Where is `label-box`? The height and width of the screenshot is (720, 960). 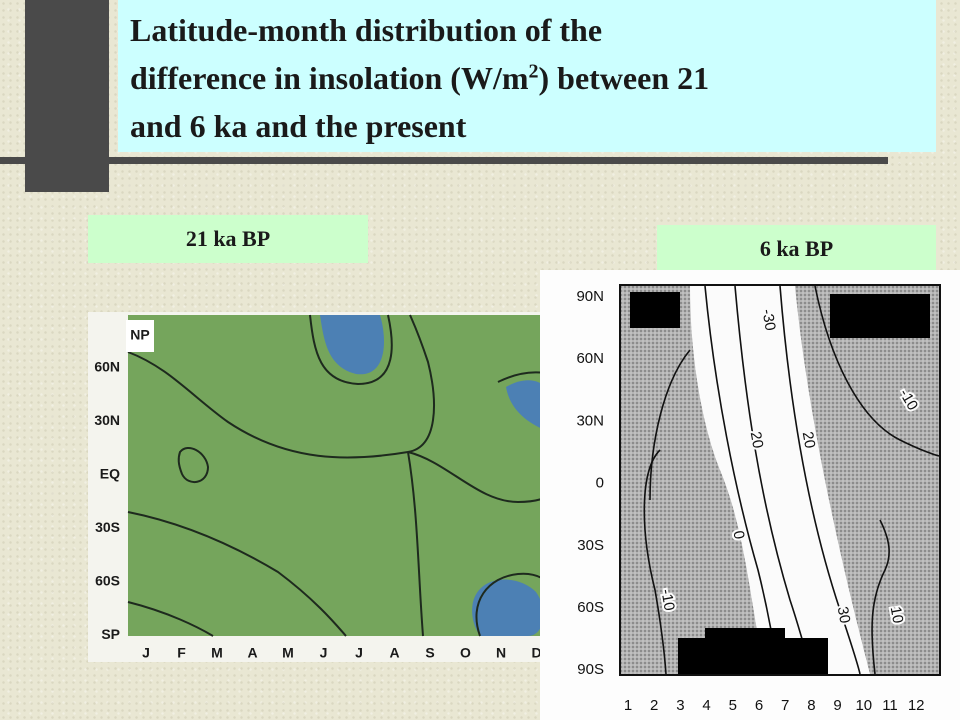 label-box is located at coordinates (140, 336).